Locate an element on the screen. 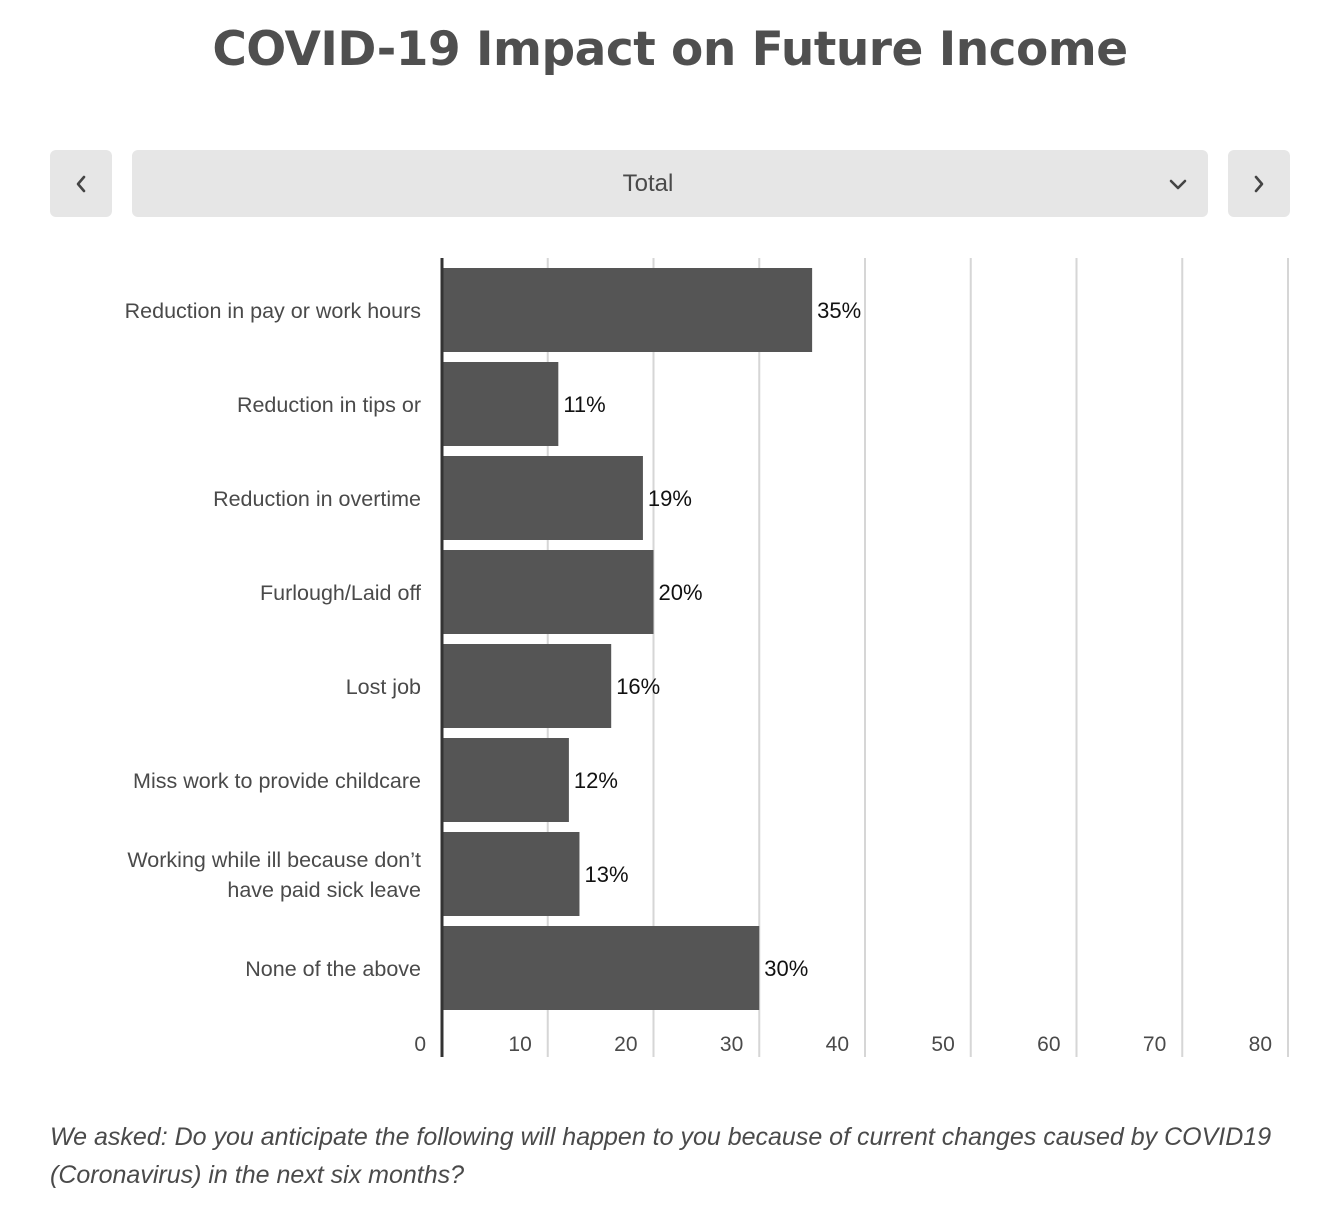 The width and height of the screenshot is (1334, 1214). category-label: Reduction in tips or is located at coordinates (329, 405).